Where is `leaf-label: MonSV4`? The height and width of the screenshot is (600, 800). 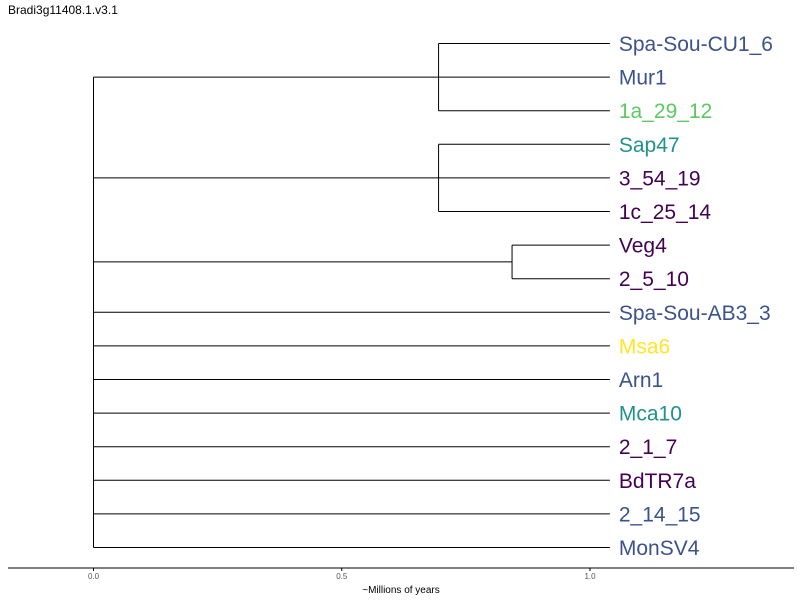
leaf-label: MonSV4 is located at coordinates (659, 548).